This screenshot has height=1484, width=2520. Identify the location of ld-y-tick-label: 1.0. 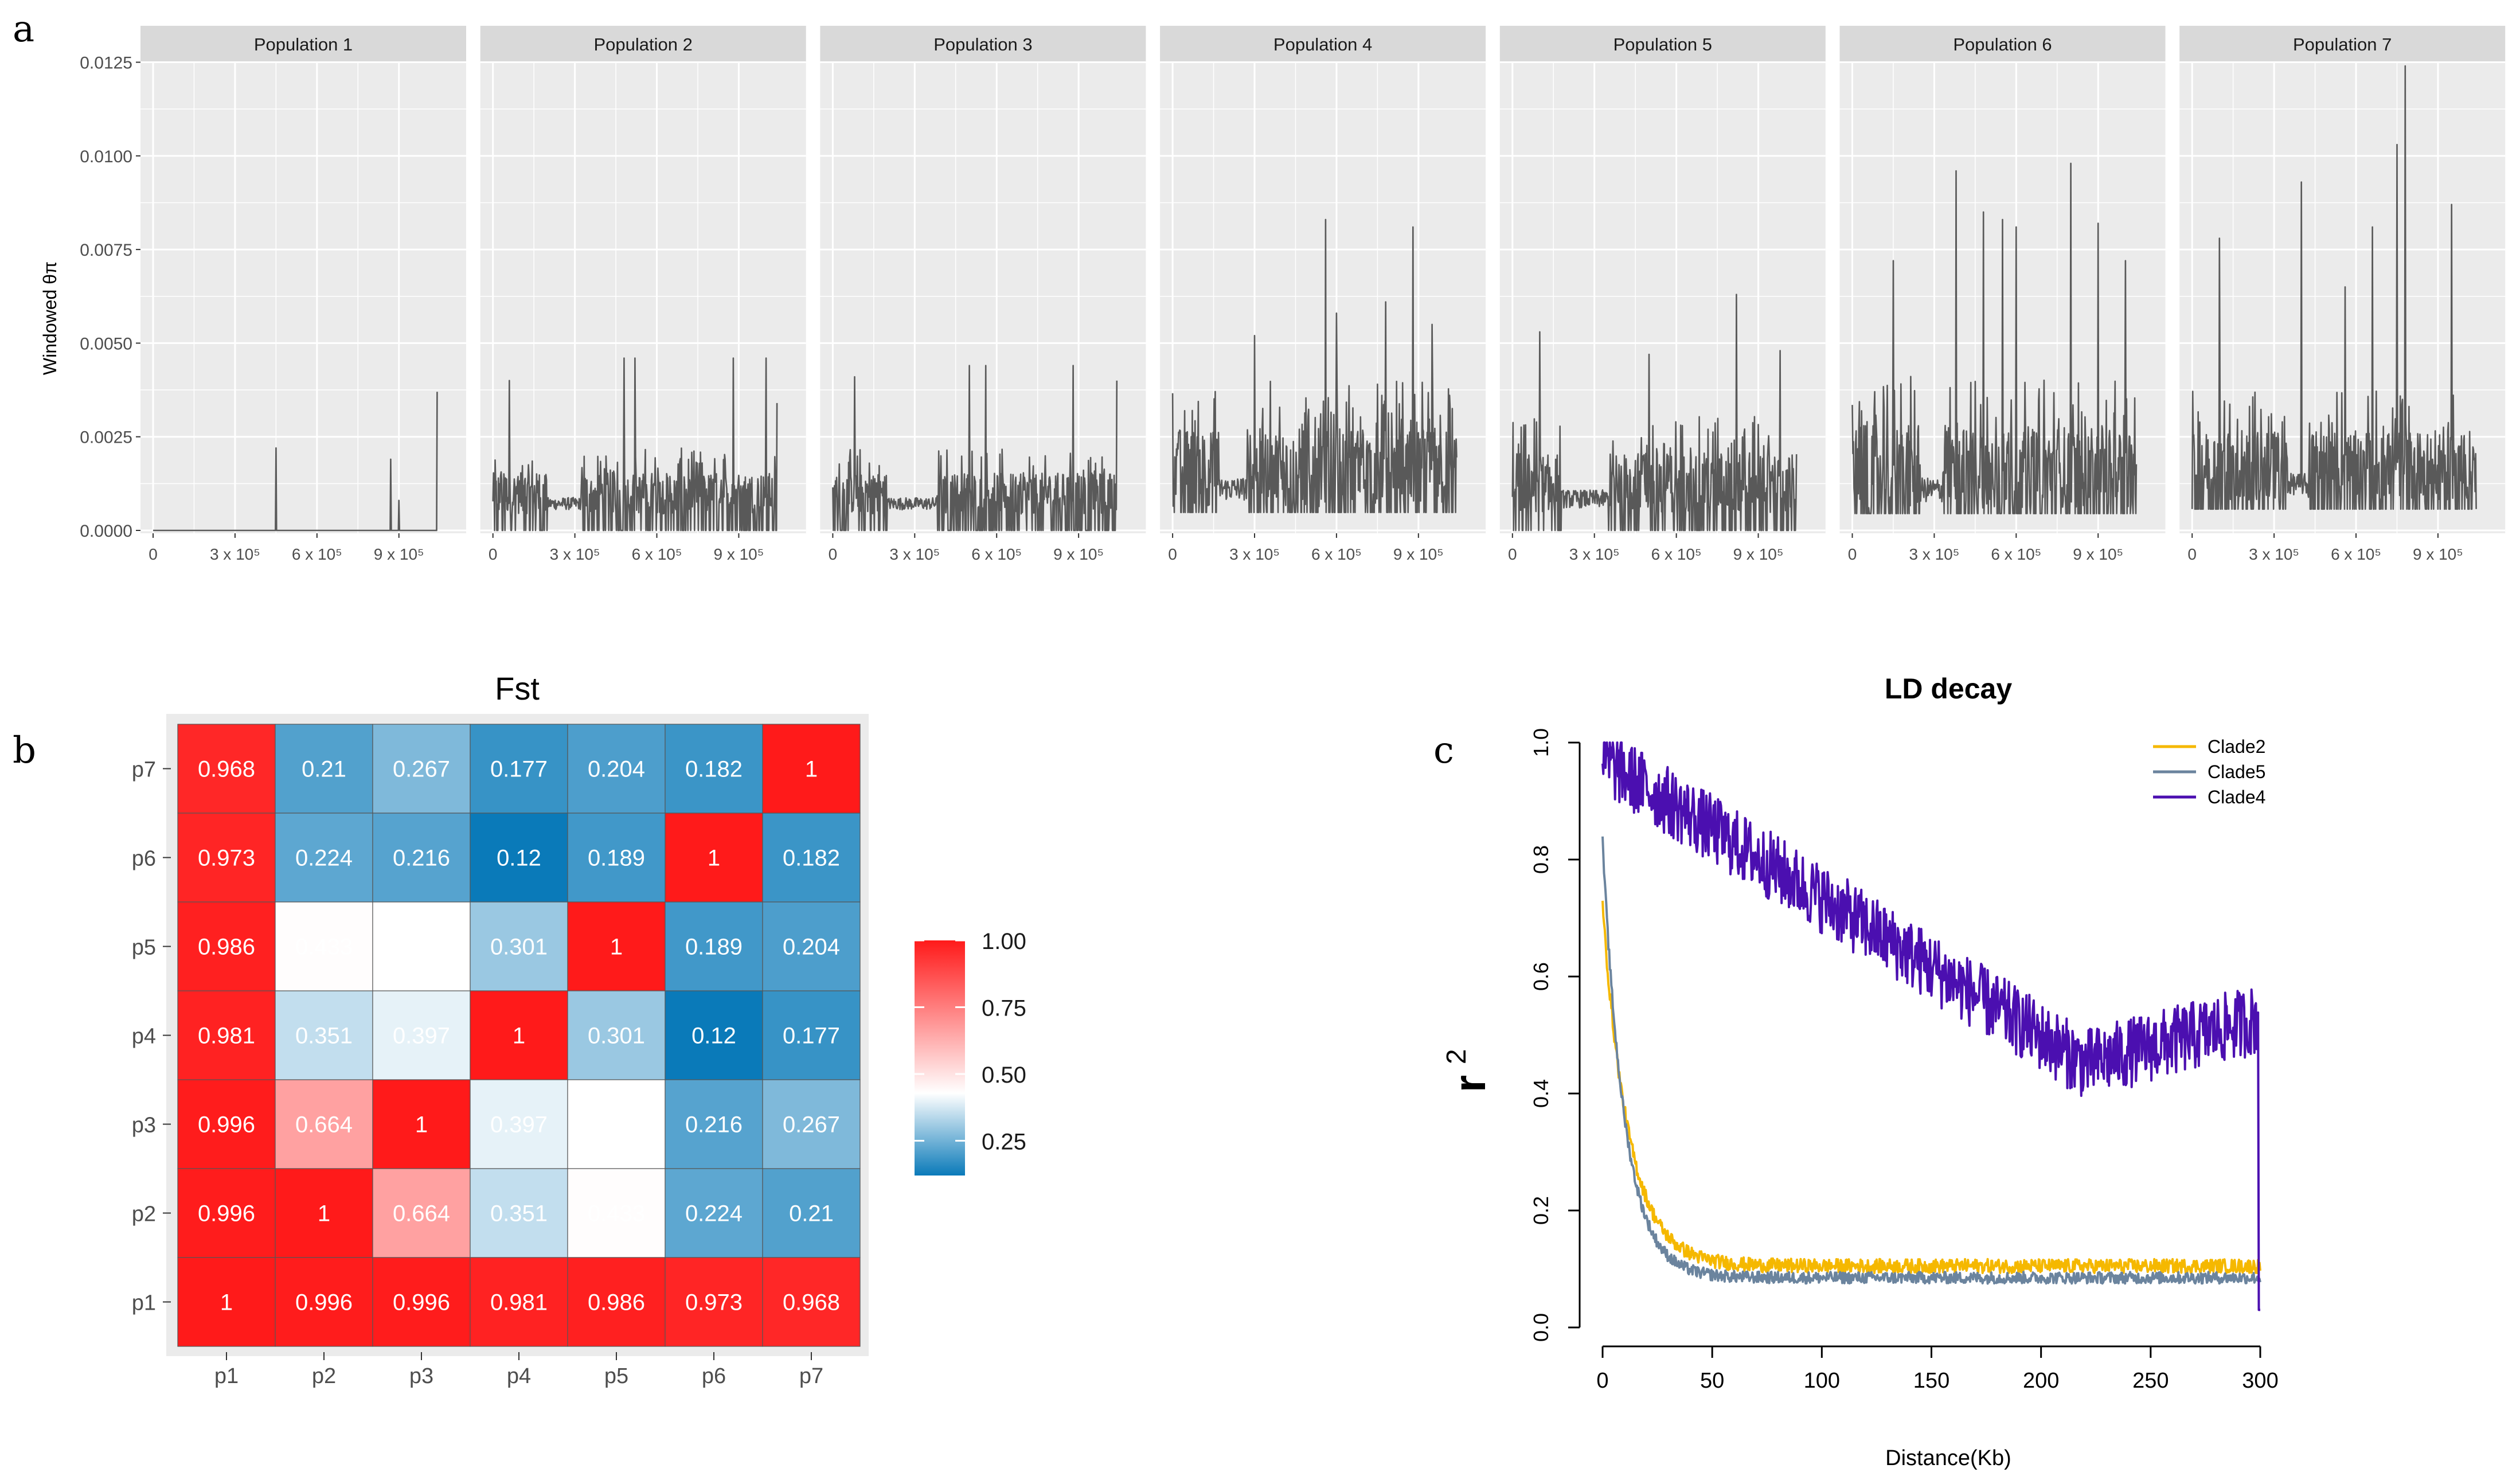
(1541, 743).